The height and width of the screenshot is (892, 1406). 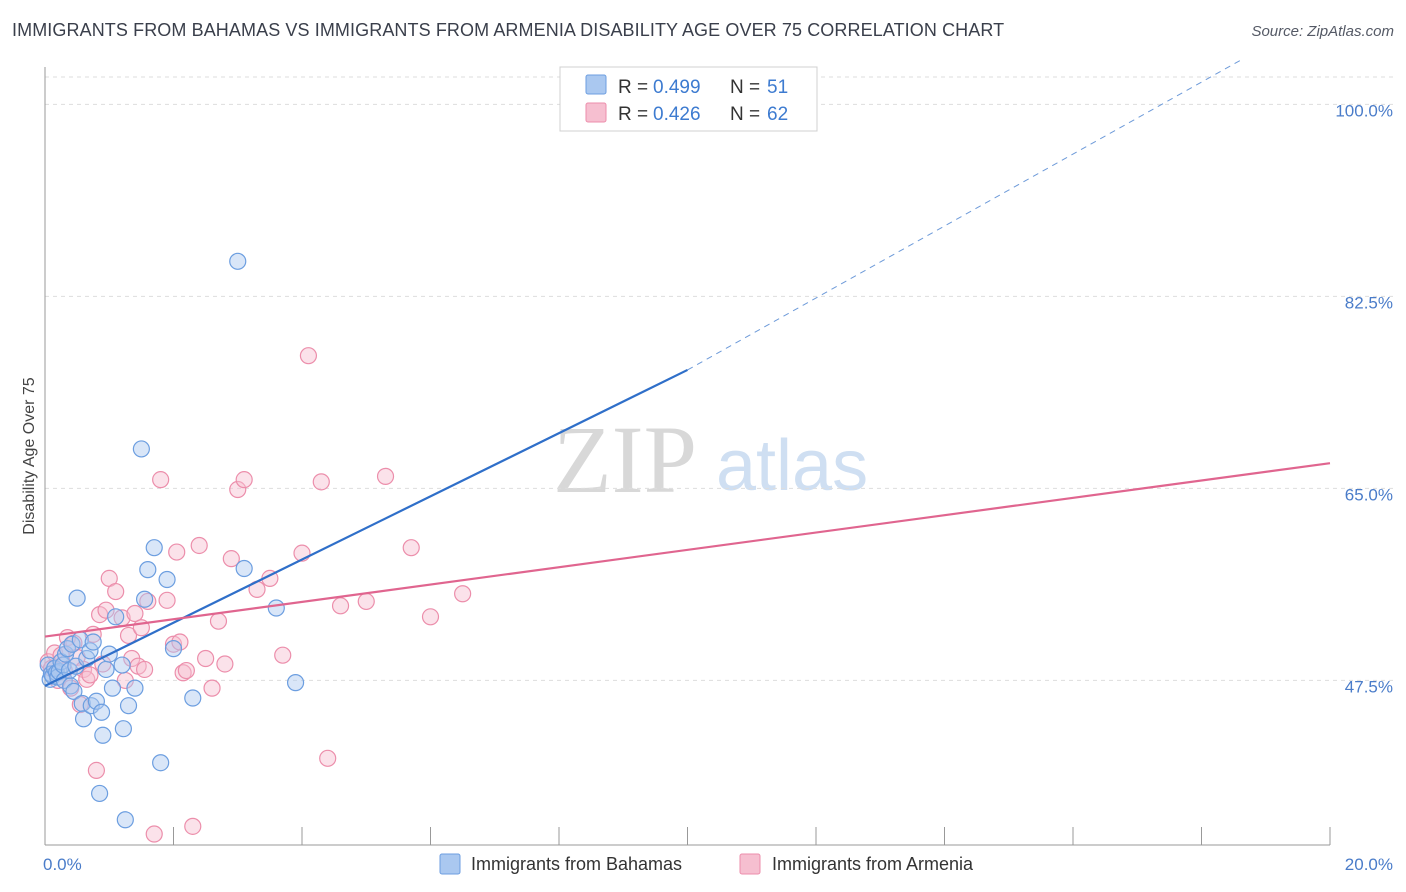 What do you see at coordinates (1364, 110) in the screenshot?
I see `y-tick-label-3: 100.0%` at bounding box center [1364, 110].